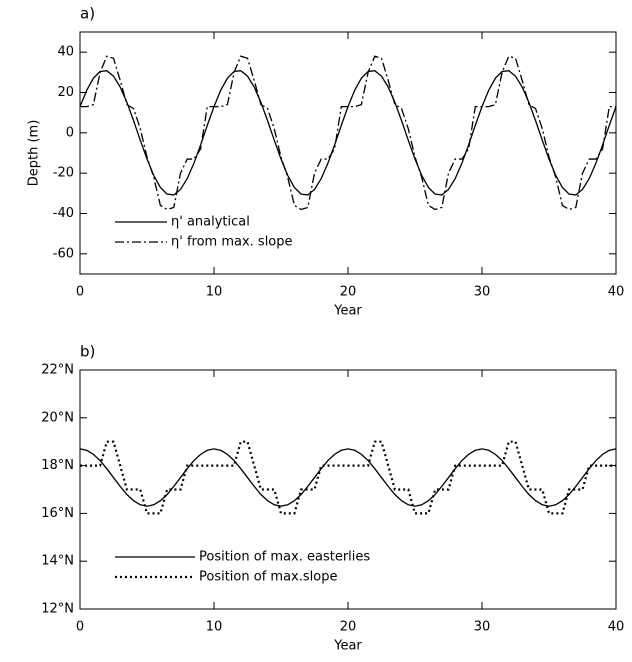  What do you see at coordinates (63, 213) in the screenshot?
I see `y-tick-label: -40` at bounding box center [63, 213].